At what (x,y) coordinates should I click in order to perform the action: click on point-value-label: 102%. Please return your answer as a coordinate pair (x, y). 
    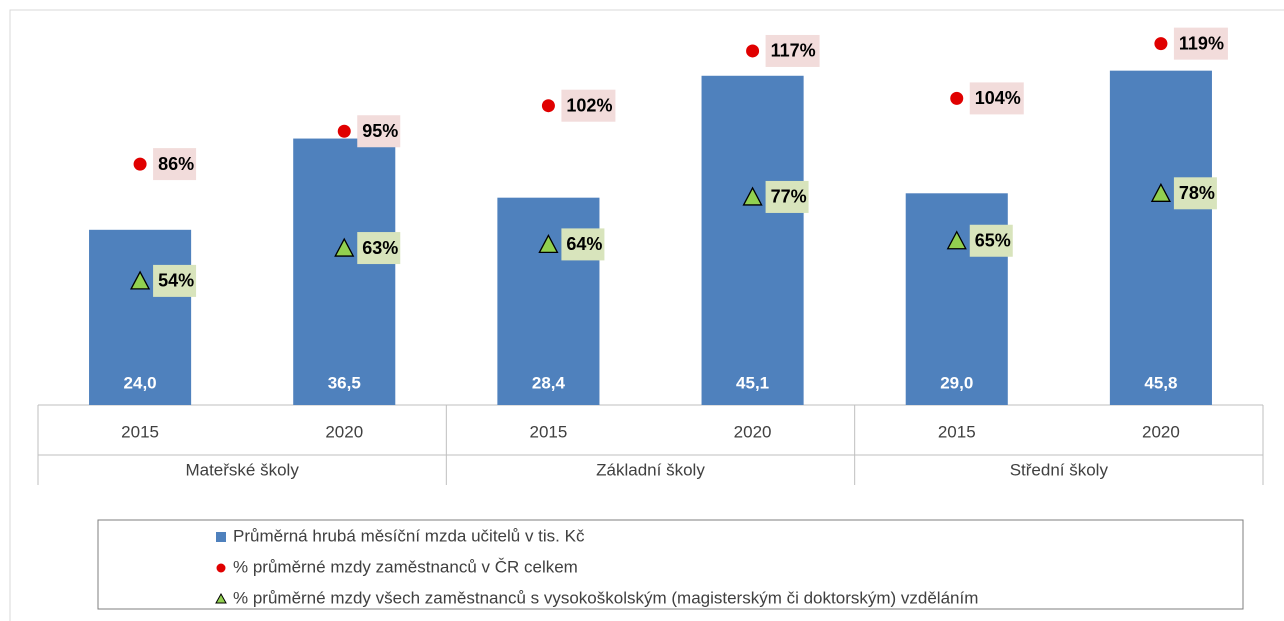
    Looking at the image, I should click on (589, 105).